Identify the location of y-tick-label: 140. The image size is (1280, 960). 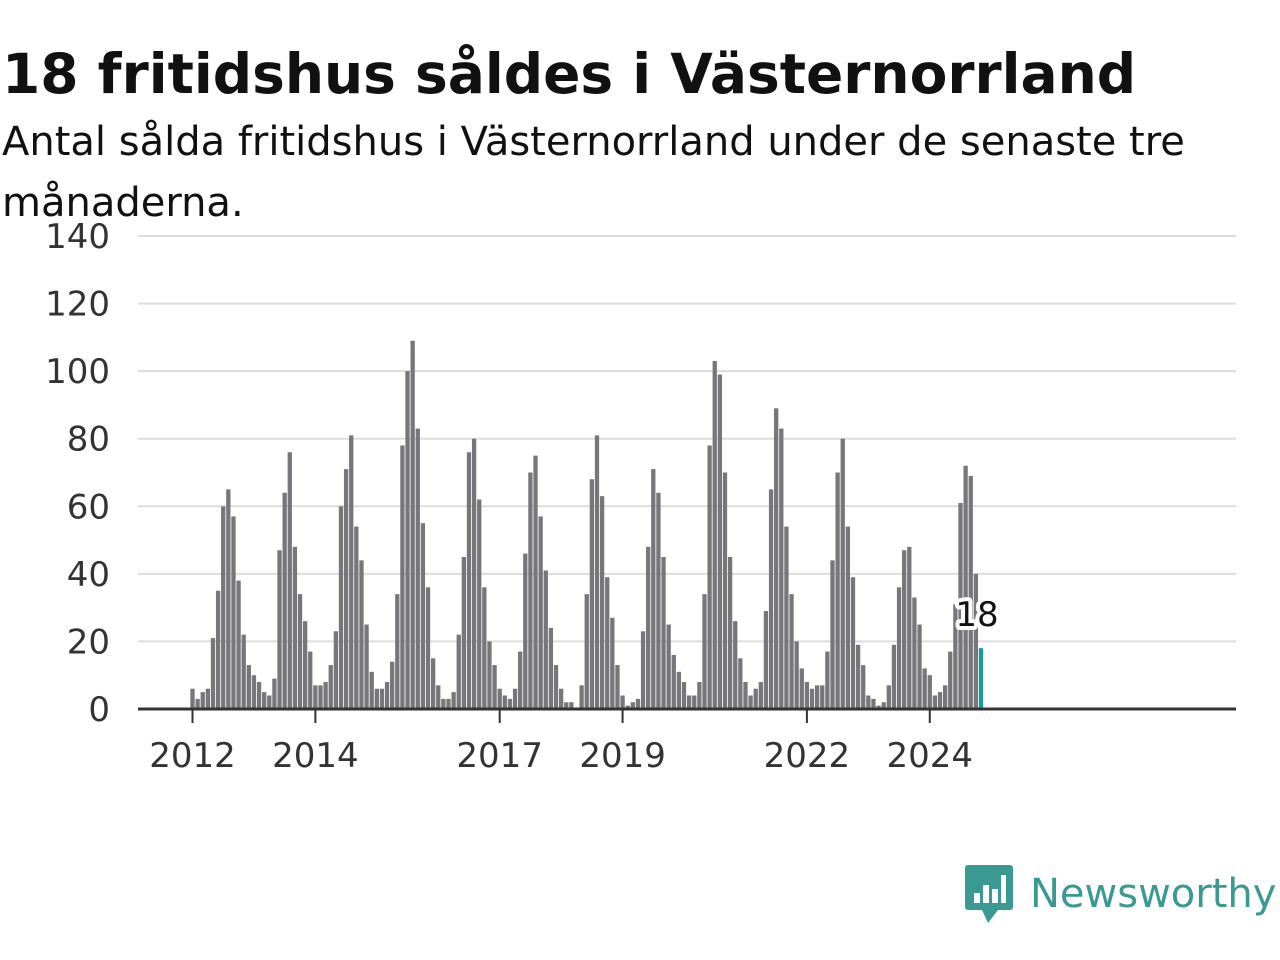
(77, 237).